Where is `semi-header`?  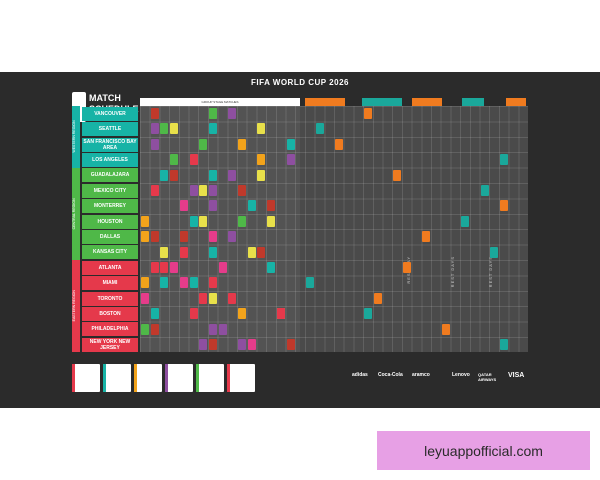
semi-header is located at coordinates (473, 102).